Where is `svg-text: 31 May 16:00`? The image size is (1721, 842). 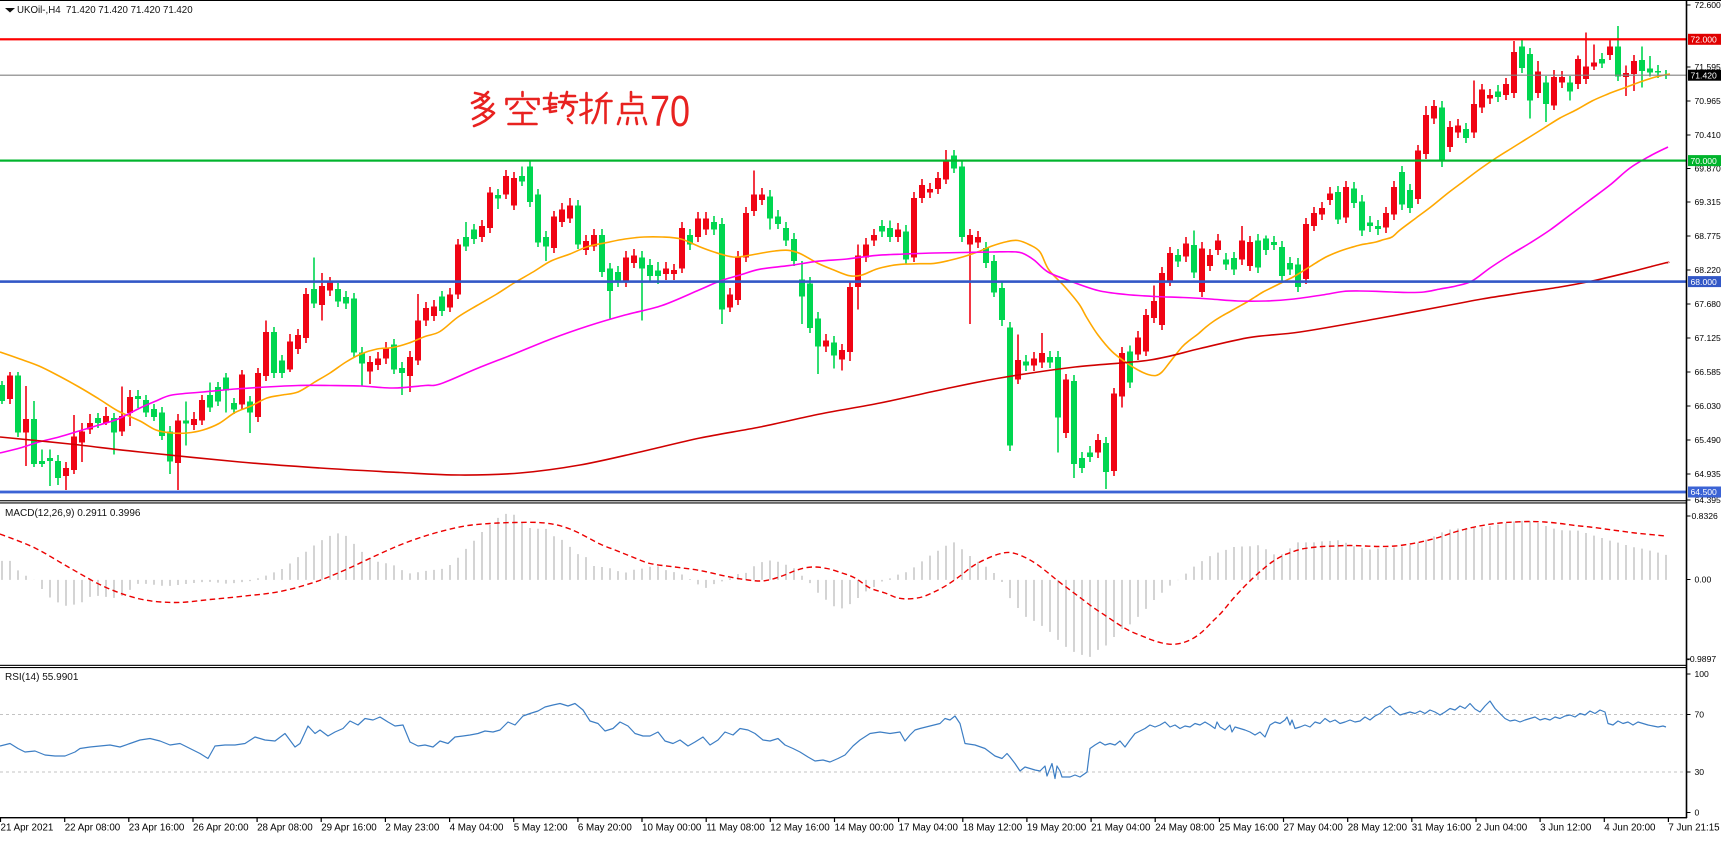 svg-text: 31 May 16:00 is located at coordinates (1442, 828).